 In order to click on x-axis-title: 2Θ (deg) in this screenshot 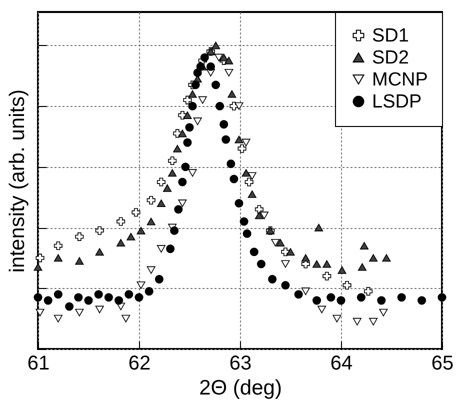, I will do `click(240, 388)`.